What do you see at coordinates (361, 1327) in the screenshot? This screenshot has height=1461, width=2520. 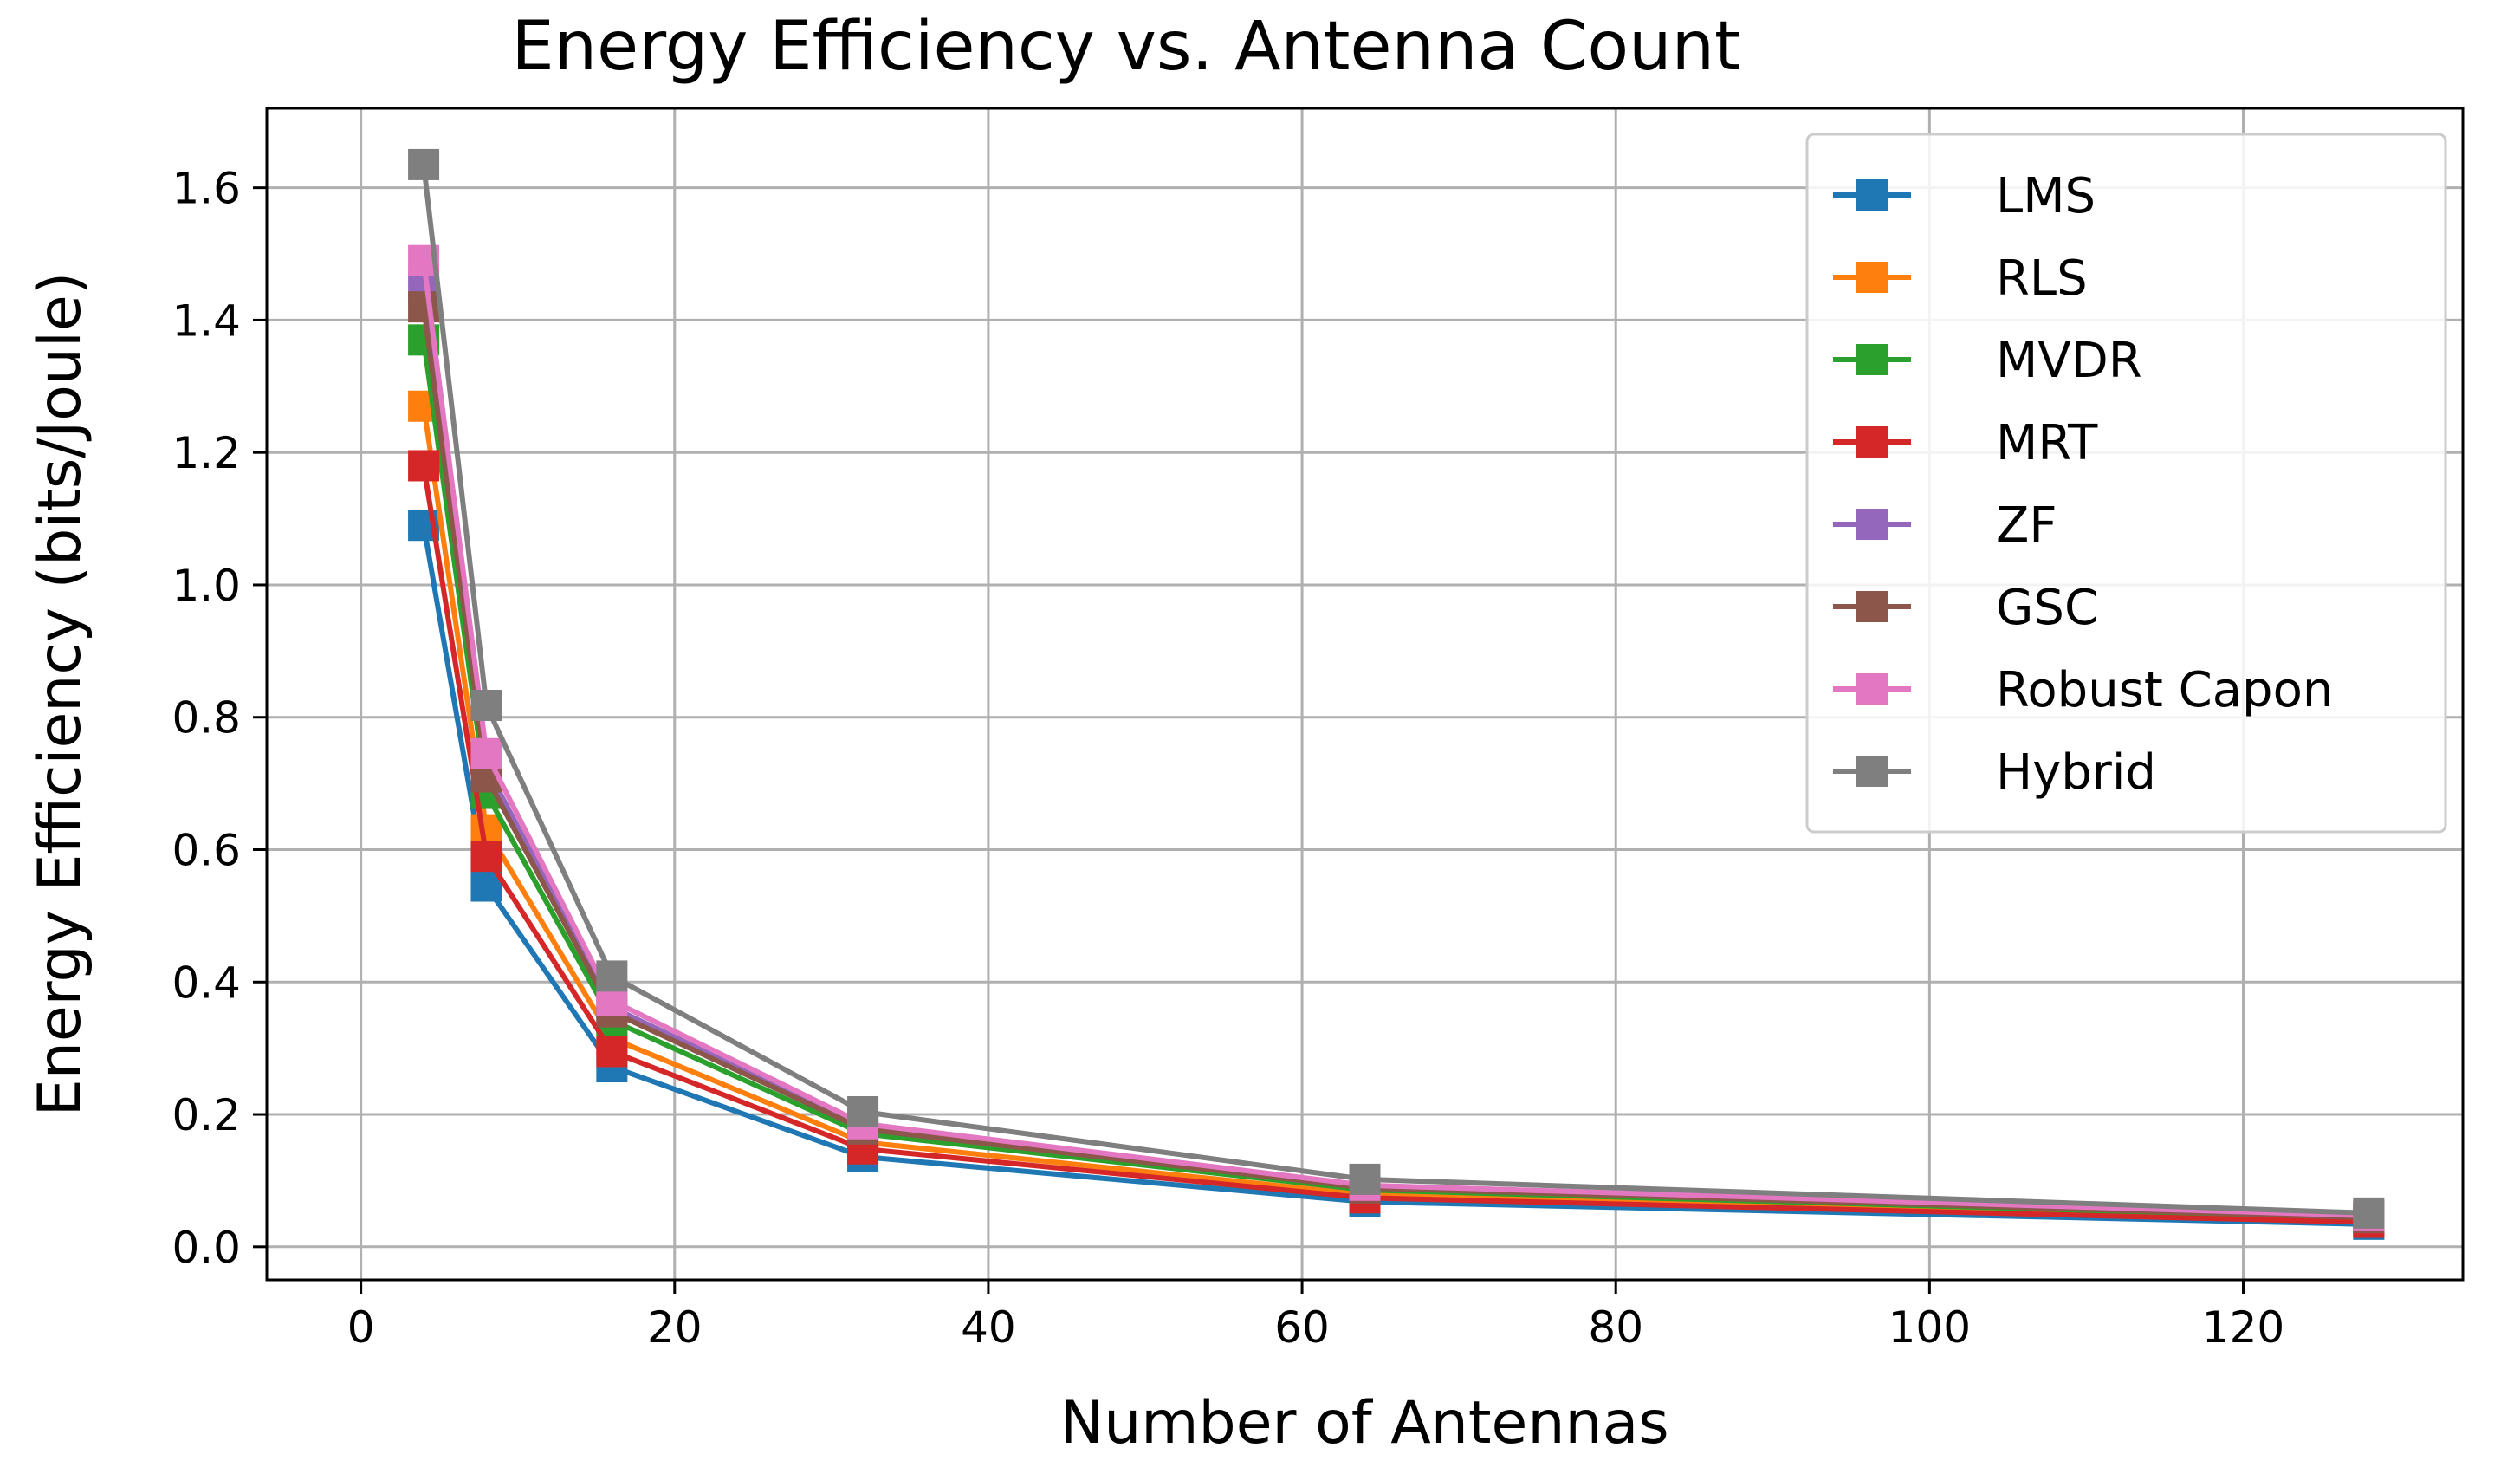 I see `x-tick-label: 0` at bounding box center [361, 1327].